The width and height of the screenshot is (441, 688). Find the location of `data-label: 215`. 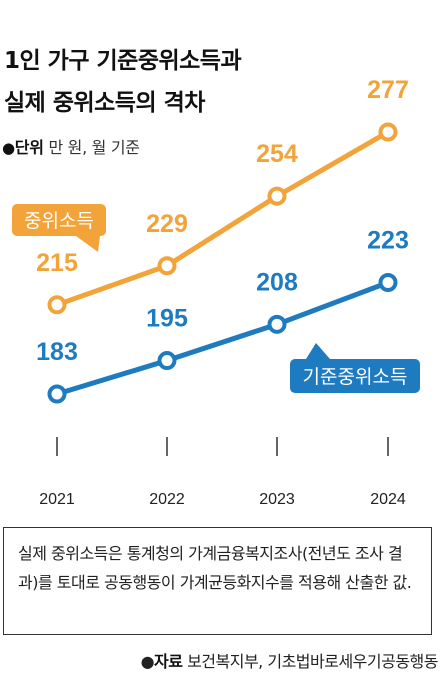

data-label: 215 is located at coordinates (57, 263).